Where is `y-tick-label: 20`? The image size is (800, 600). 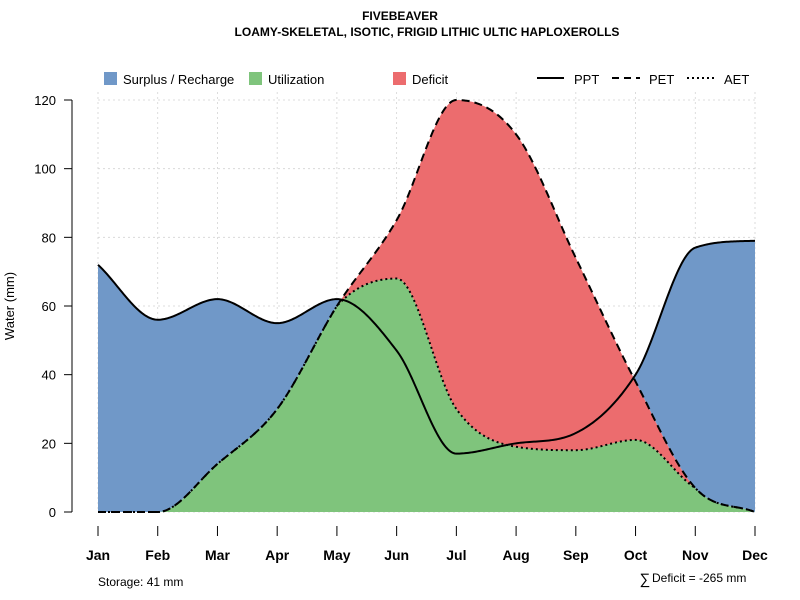
y-tick-label: 20 is located at coordinates (49, 443).